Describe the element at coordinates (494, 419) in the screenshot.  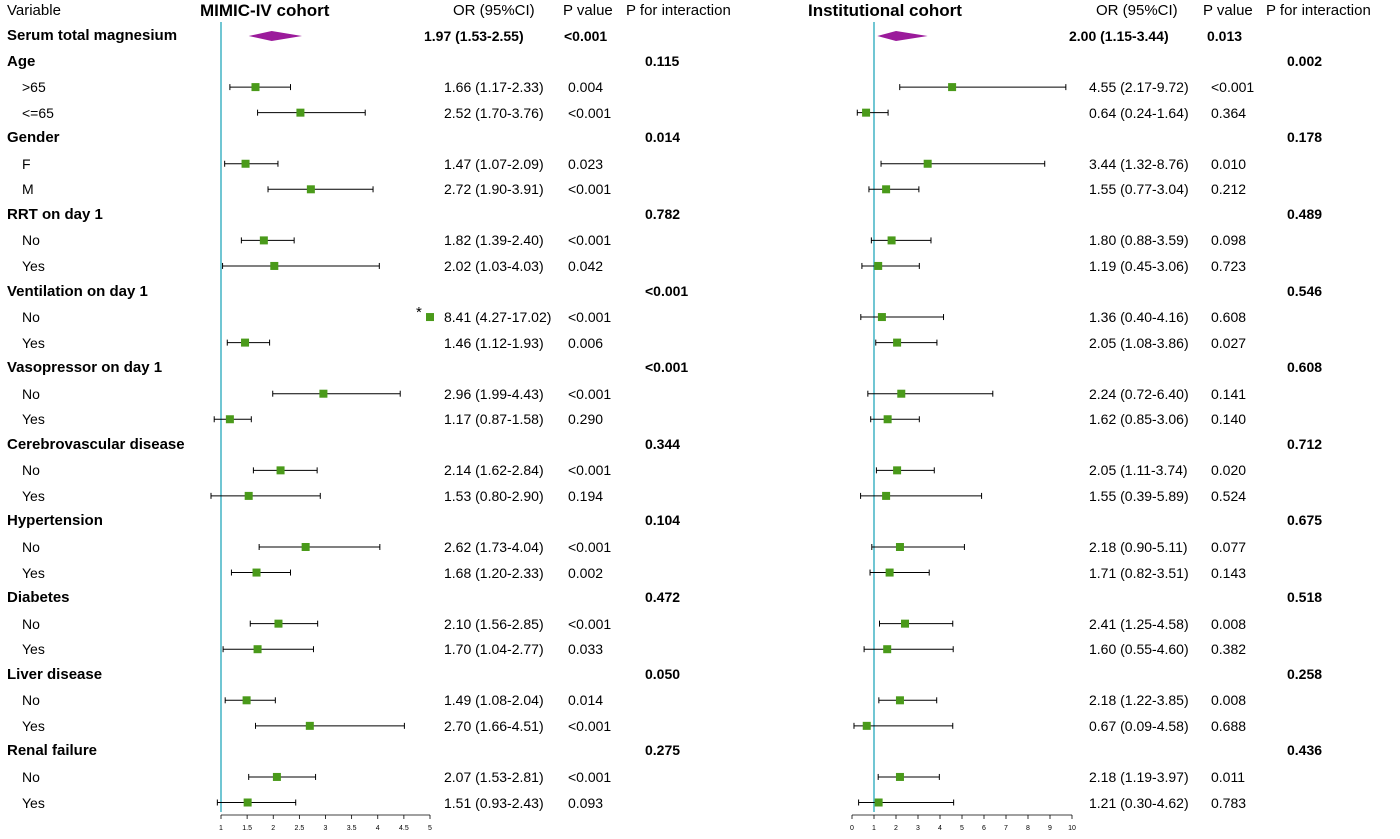
I see `left-or-ci: 1.17 (0.87-1.58)` at that location.